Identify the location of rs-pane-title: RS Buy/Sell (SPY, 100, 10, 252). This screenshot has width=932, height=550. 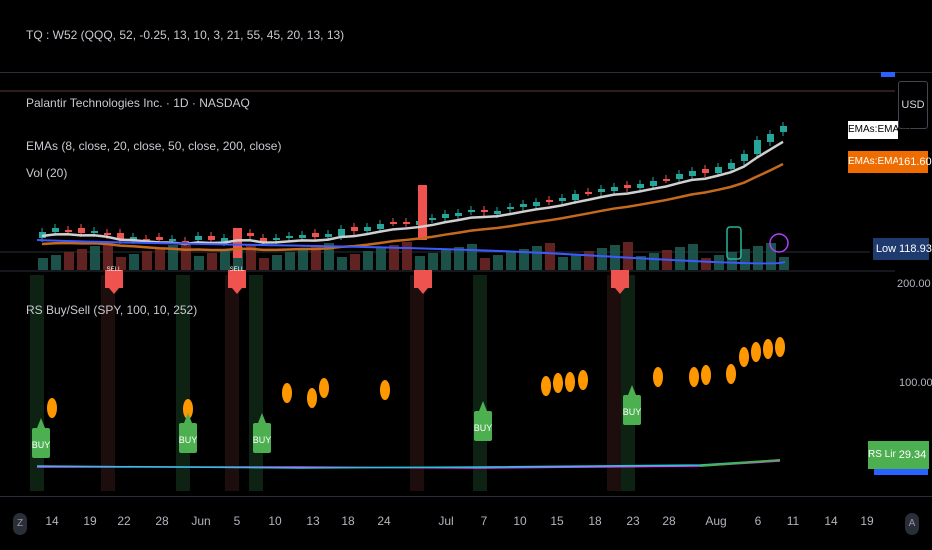
(112, 310).